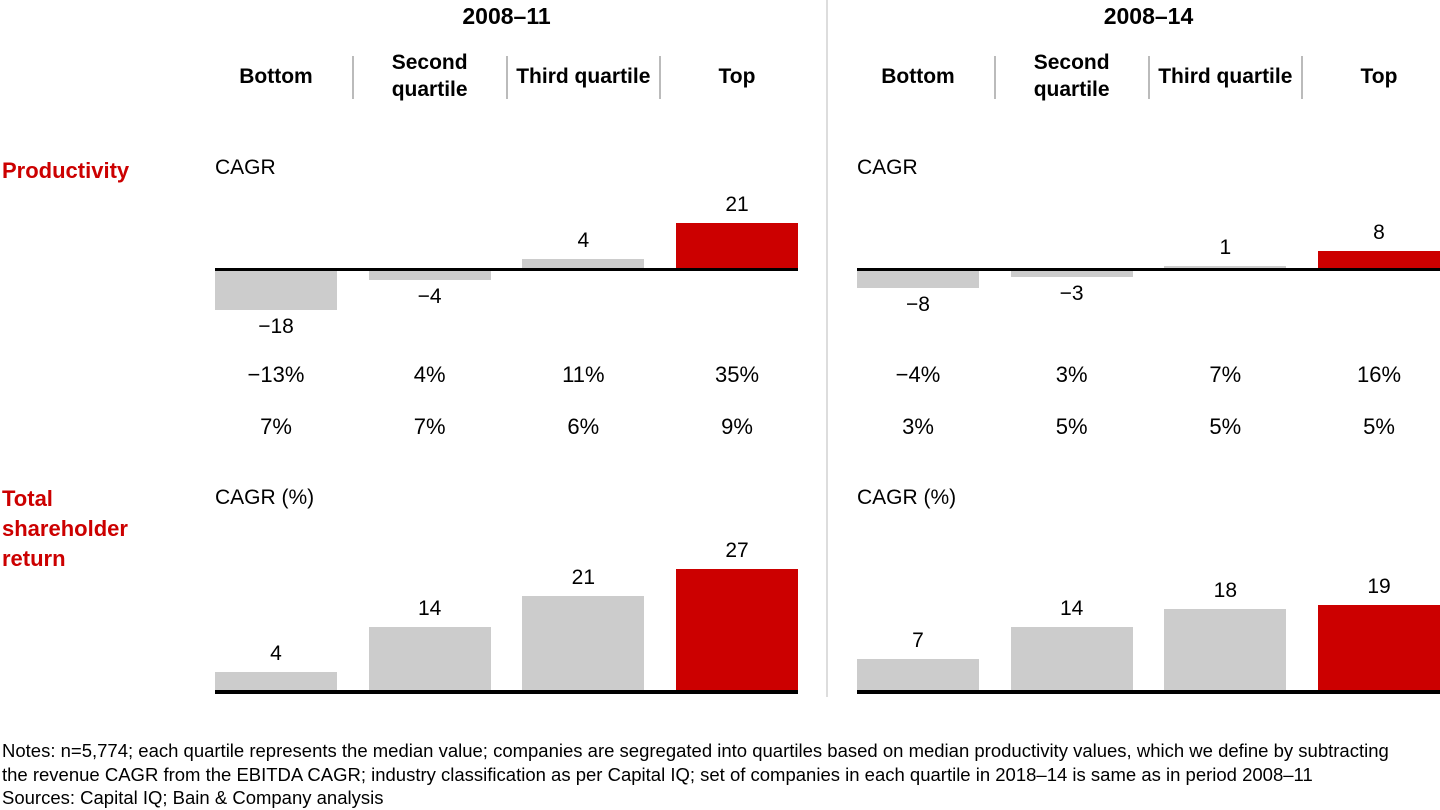 This screenshot has width=1440, height=810. I want to click on period-title: 2008–14, so click(1148, 16).